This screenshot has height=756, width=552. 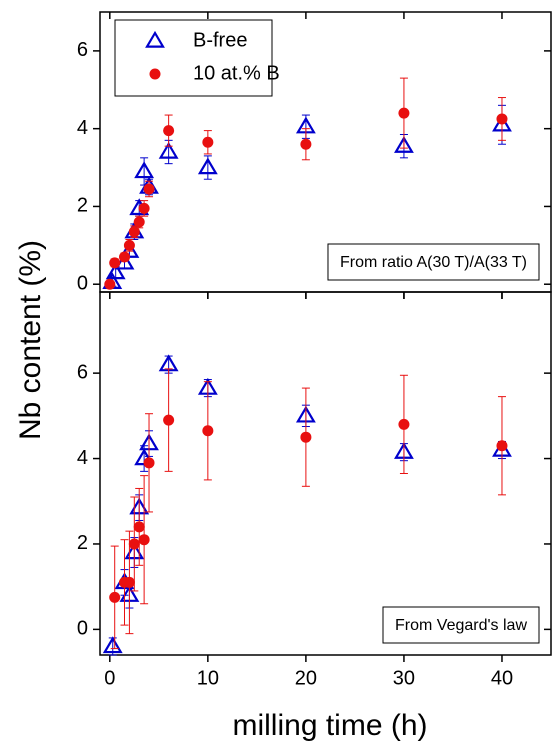 I want to click on y-axis-label: Nb content (%), so click(x=30, y=340).